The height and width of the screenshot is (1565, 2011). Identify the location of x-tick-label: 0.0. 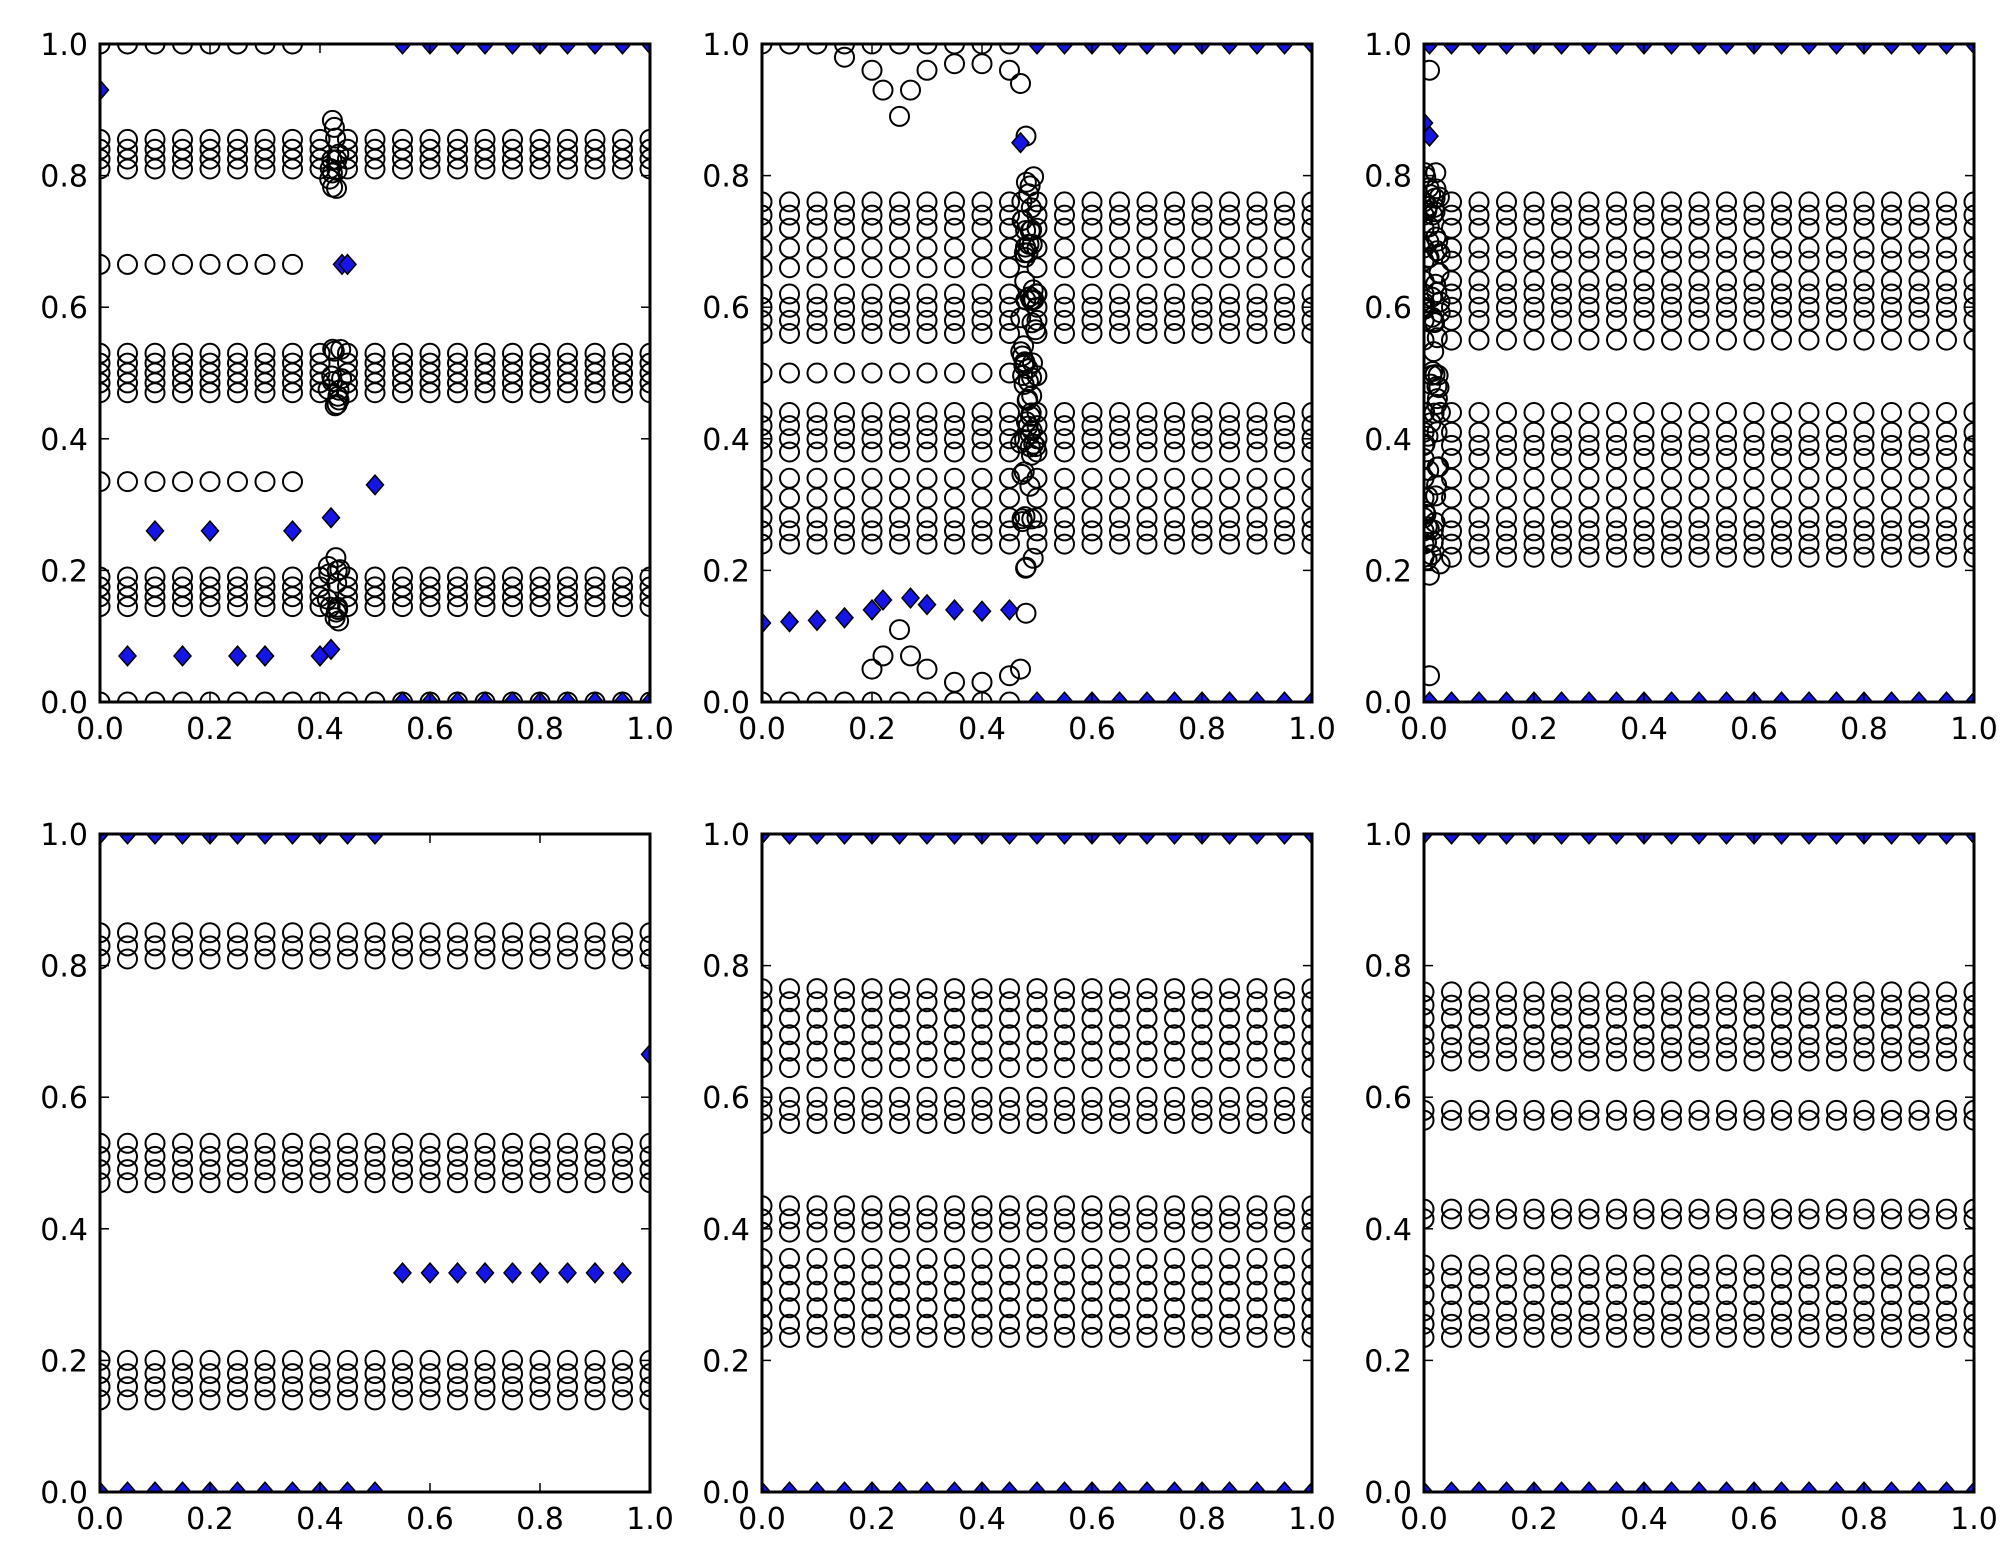
(762, 729).